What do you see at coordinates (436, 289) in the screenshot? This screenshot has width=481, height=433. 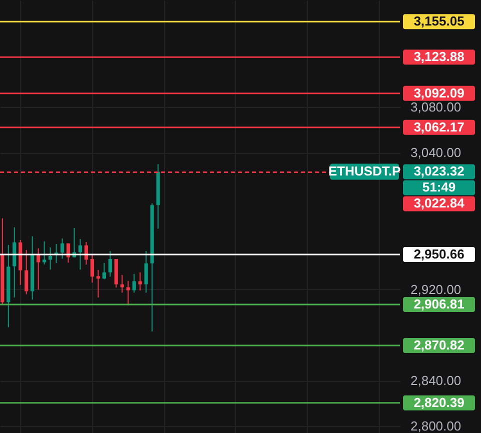 I see `y-tick-label: 2,920.00` at bounding box center [436, 289].